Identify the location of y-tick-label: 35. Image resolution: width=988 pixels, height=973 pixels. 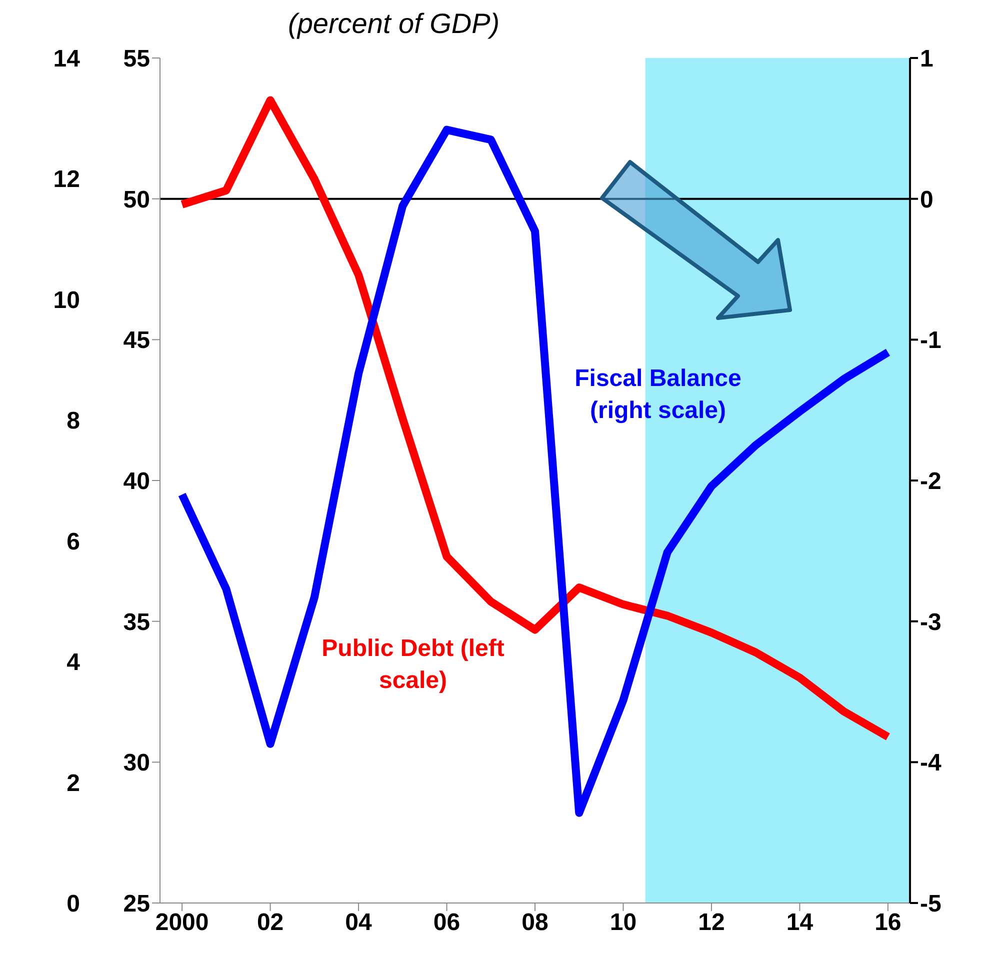
(136, 622).